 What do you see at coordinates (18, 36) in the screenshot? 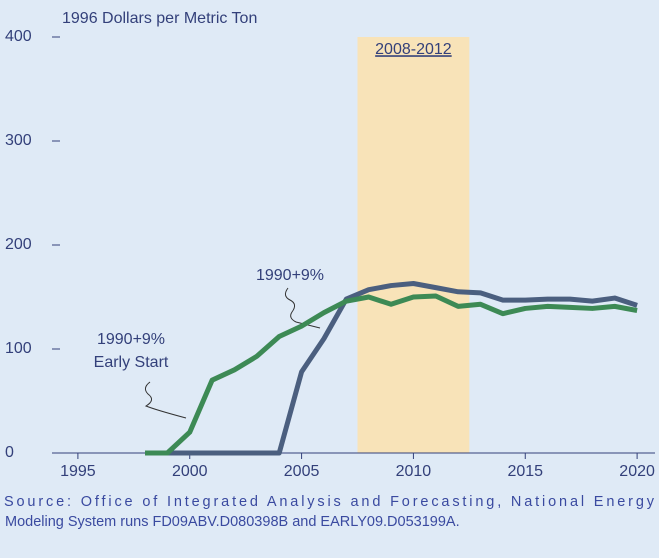
I see `y-tick-label: 400` at bounding box center [18, 36].